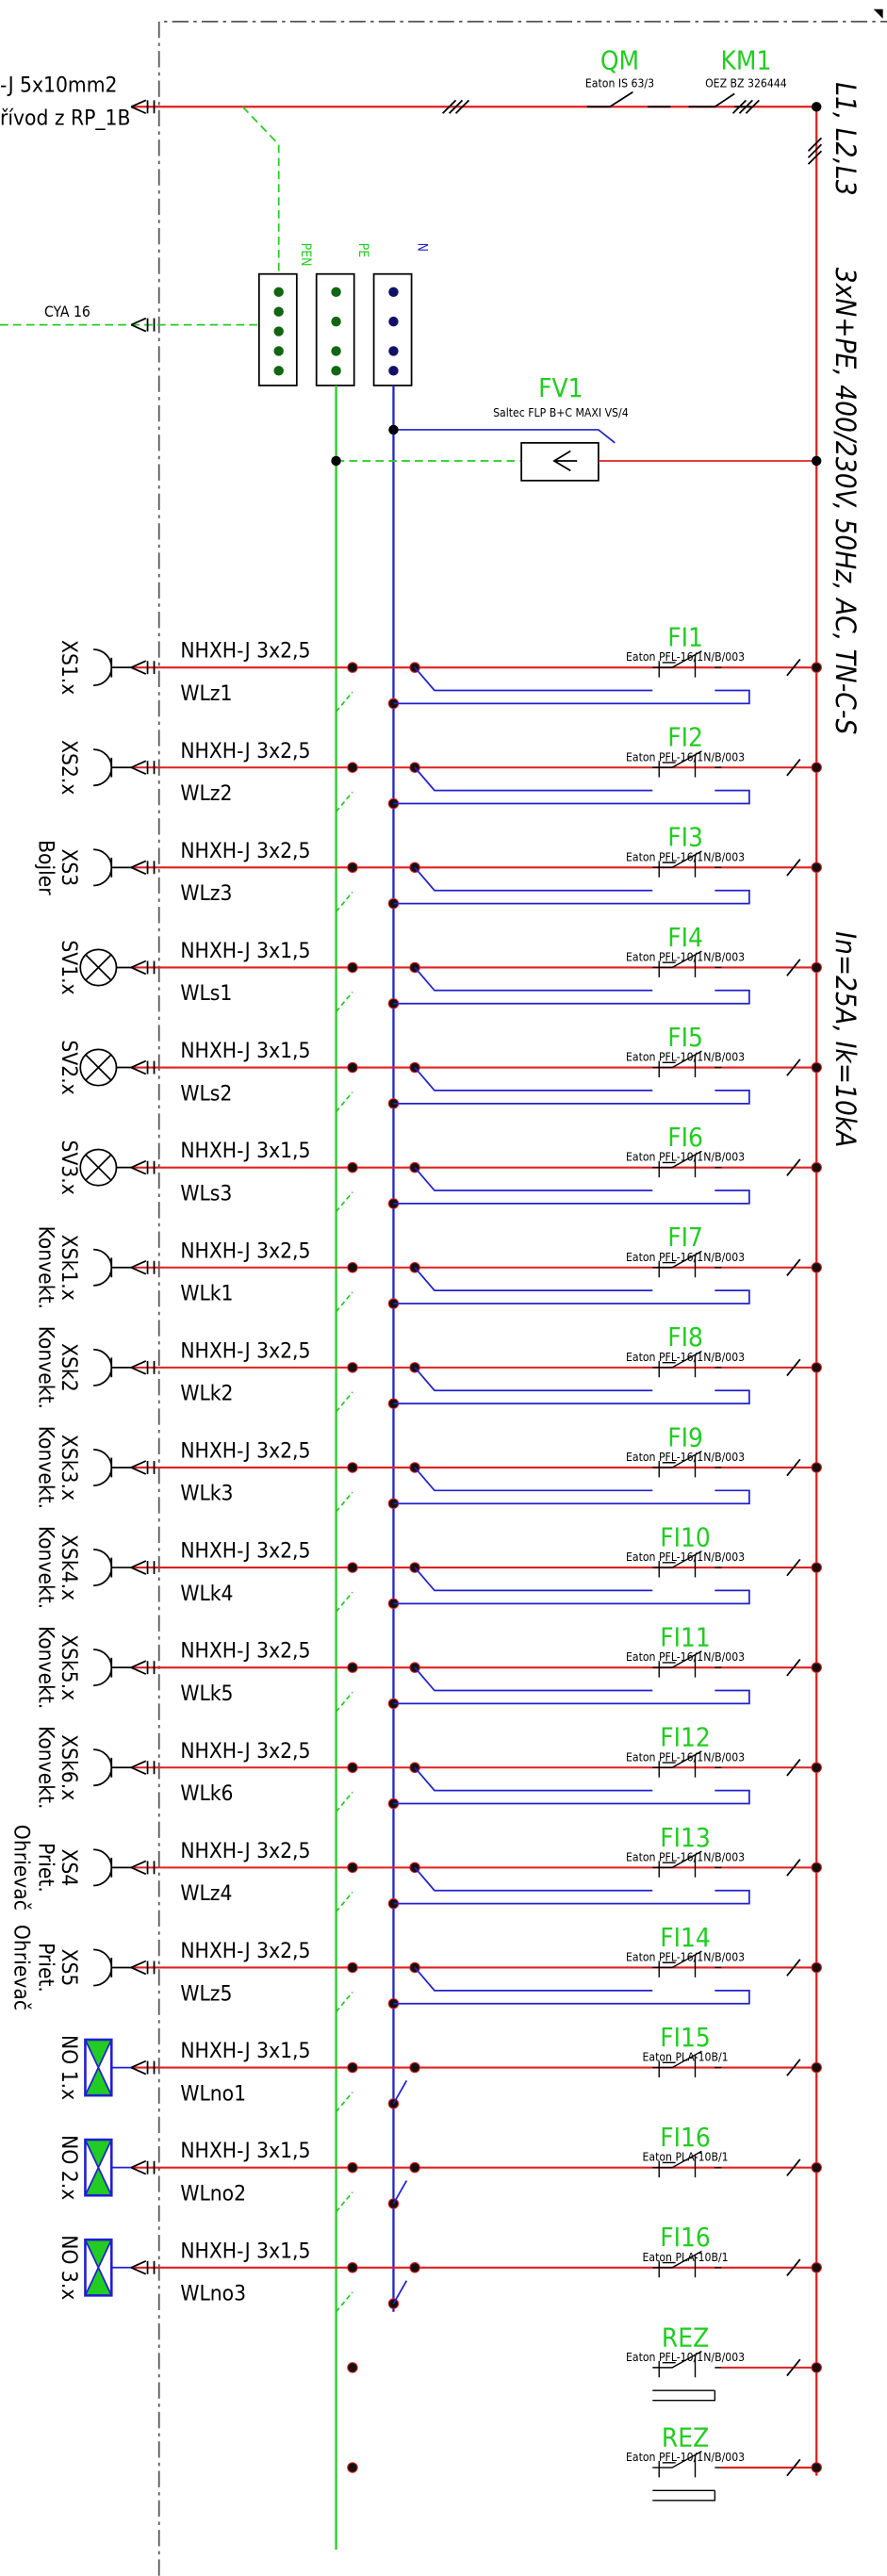  I want to click on device-label: FI12, so click(685, 1737).